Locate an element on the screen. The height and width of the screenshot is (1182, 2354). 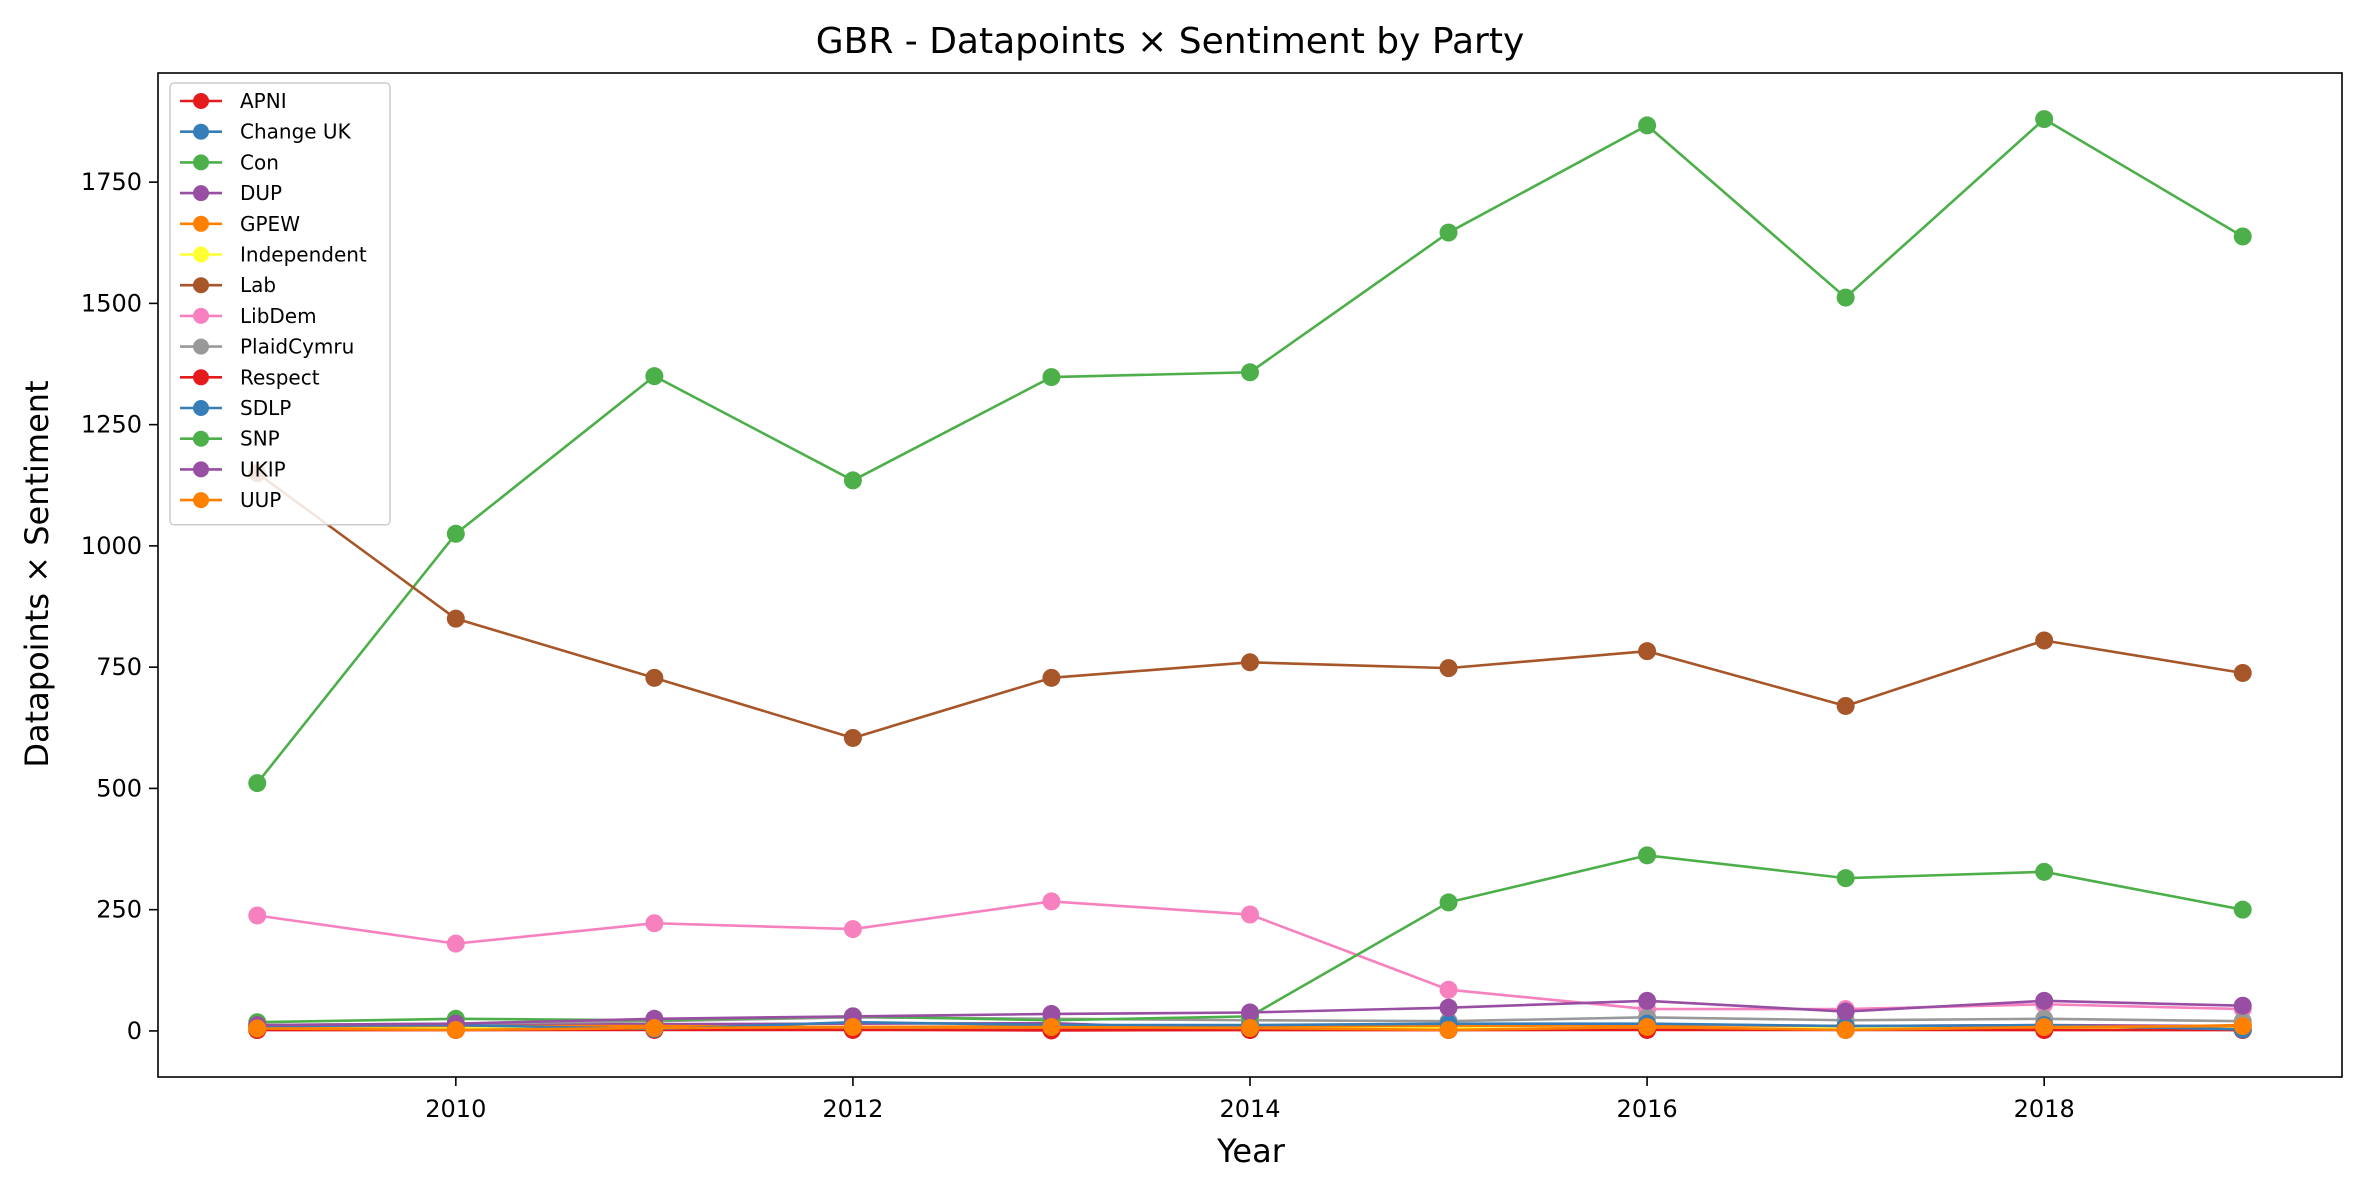
legend-label-snp: SNP is located at coordinates (260, 439).